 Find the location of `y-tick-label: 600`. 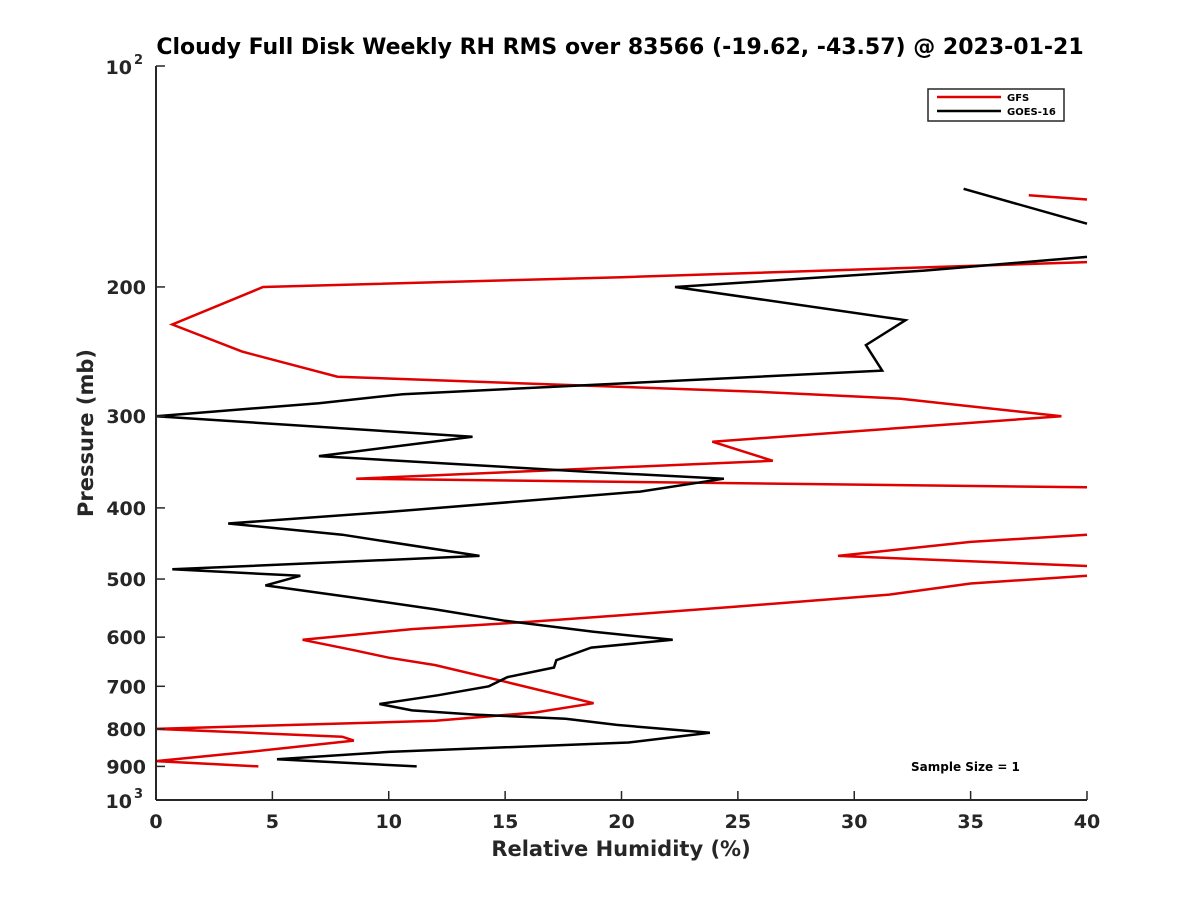

y-tick-label: 600 is located at coordinates (126, 638).